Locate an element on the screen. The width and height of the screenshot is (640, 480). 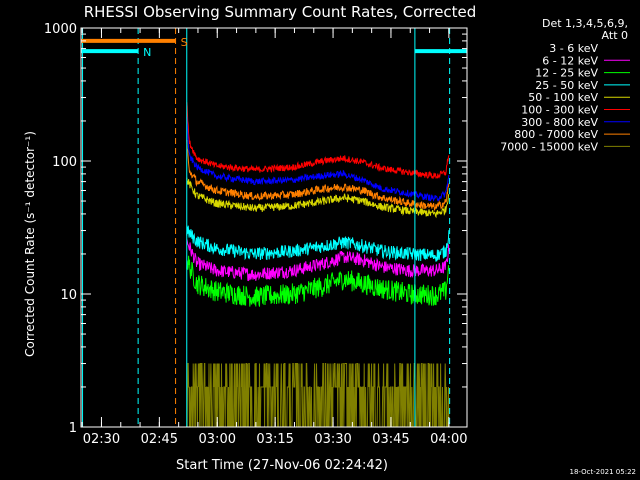
legend-item-label: 3 - 6 keV is located at coordinates (573, 48).